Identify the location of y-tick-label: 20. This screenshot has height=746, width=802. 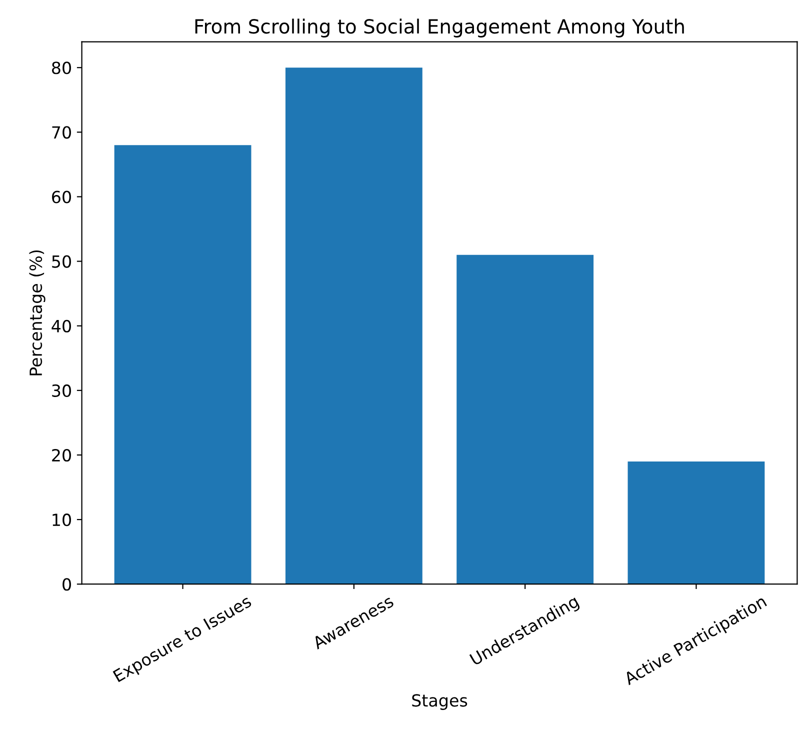
(61, 455).